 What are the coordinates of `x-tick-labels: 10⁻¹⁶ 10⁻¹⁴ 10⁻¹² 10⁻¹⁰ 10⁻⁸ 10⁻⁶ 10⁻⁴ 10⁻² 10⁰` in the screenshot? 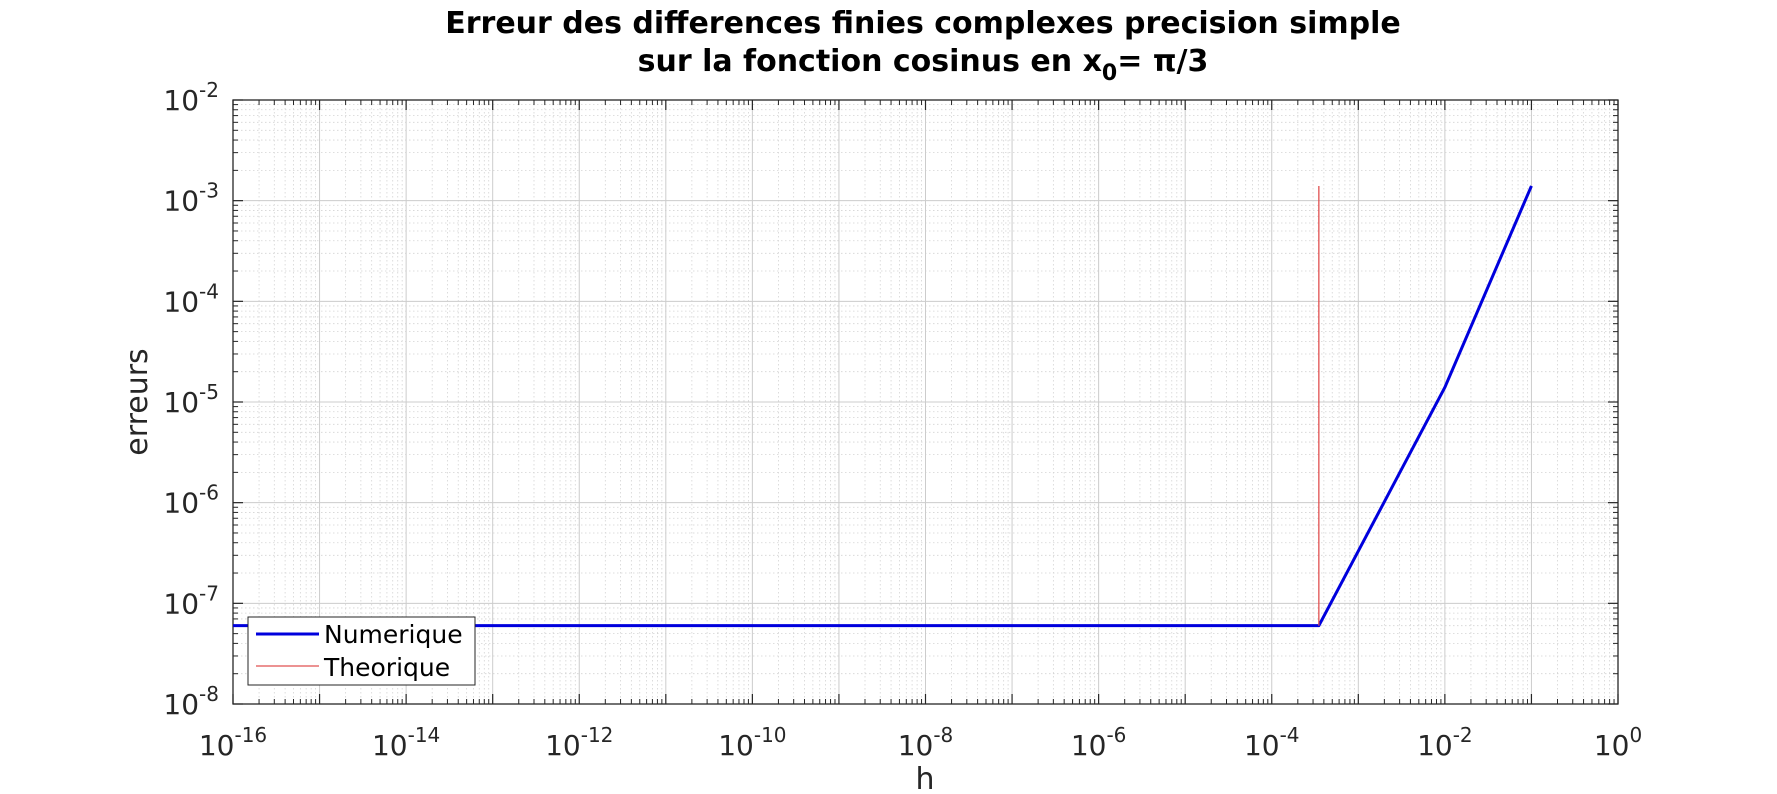 It's located at (920, 742).